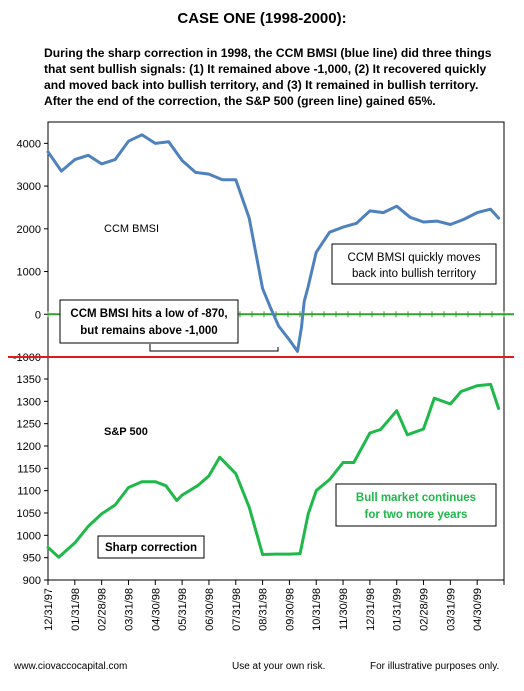  What do you see at coordinates (264, 609) in the screenshot?
I see `x-axis-label: 08/31/98` at bounding box center [264, 609].